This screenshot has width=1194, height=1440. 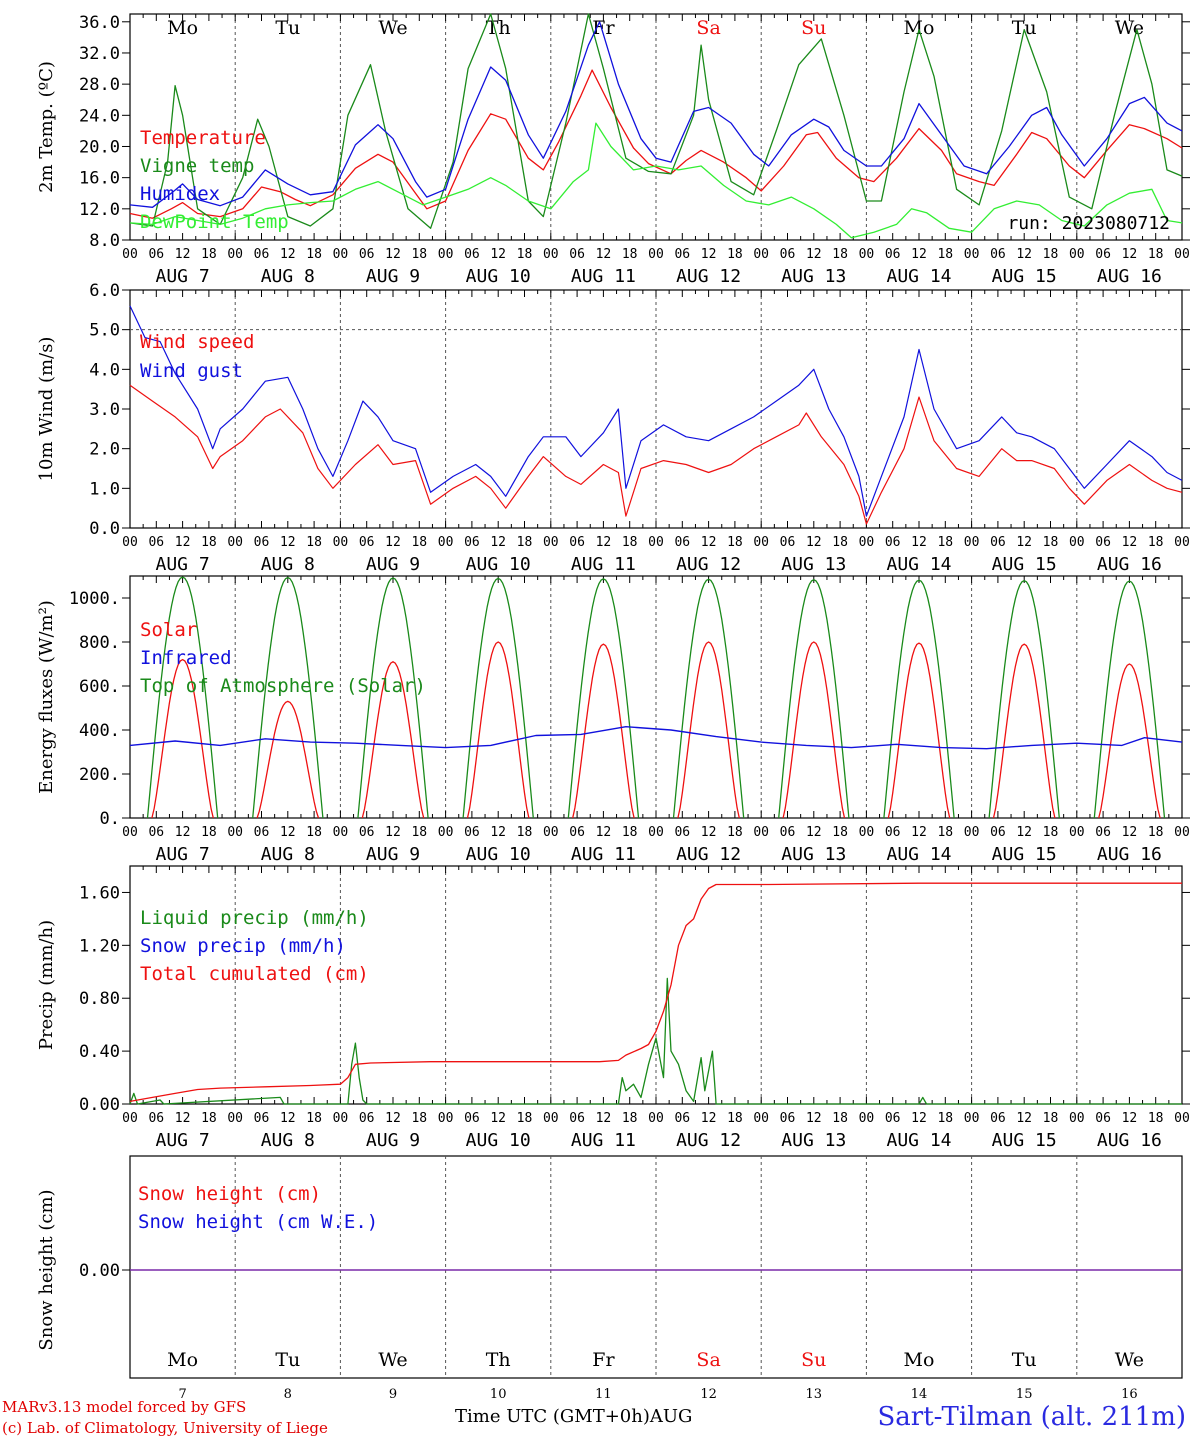 I want to click on y-tick-label: 0.00, so click(x=99, y=1105).